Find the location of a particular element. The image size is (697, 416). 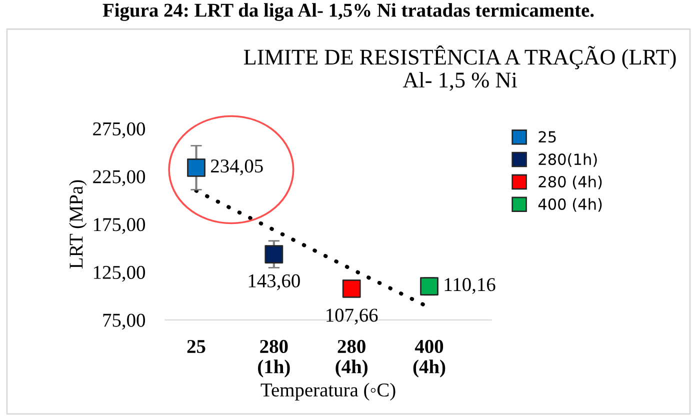

y-axis-title: LRT (MPa) is located at coordinates (78, 224).